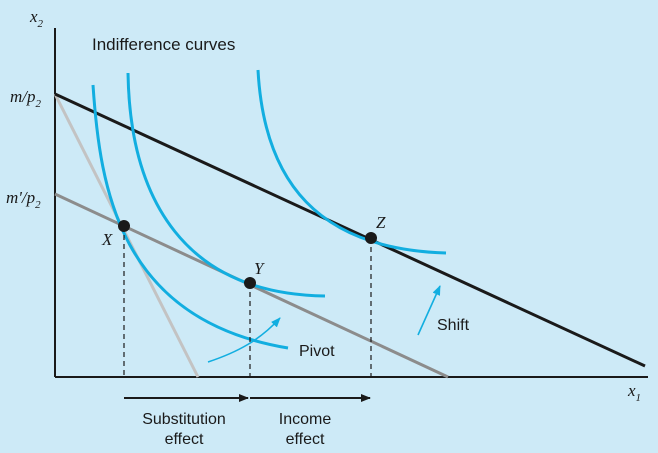 This screenshot has height=453, width=658. What do you see at coordinates (23, 199) in the screenshot?
I see `mprime-over-p2-label: m'/p2` at bounding box center [23, 199].